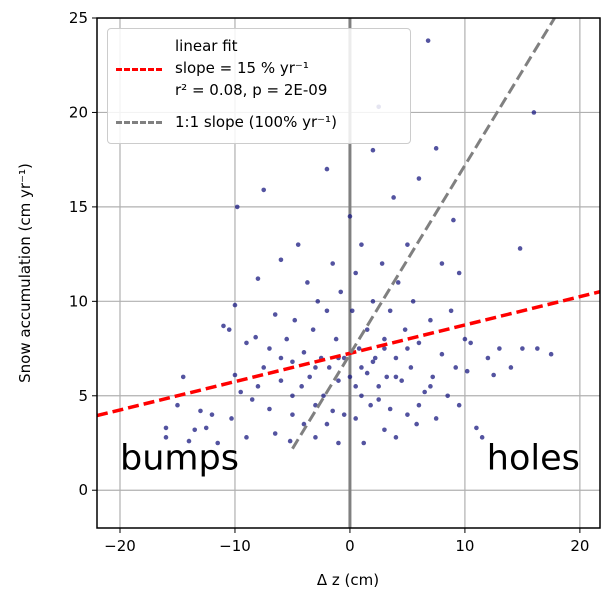 The width and height of the screenshot is (601, 600). Describe the element at coordinates (235, 546) in the screenshot. I see `x-tick-label: −10` at that location.